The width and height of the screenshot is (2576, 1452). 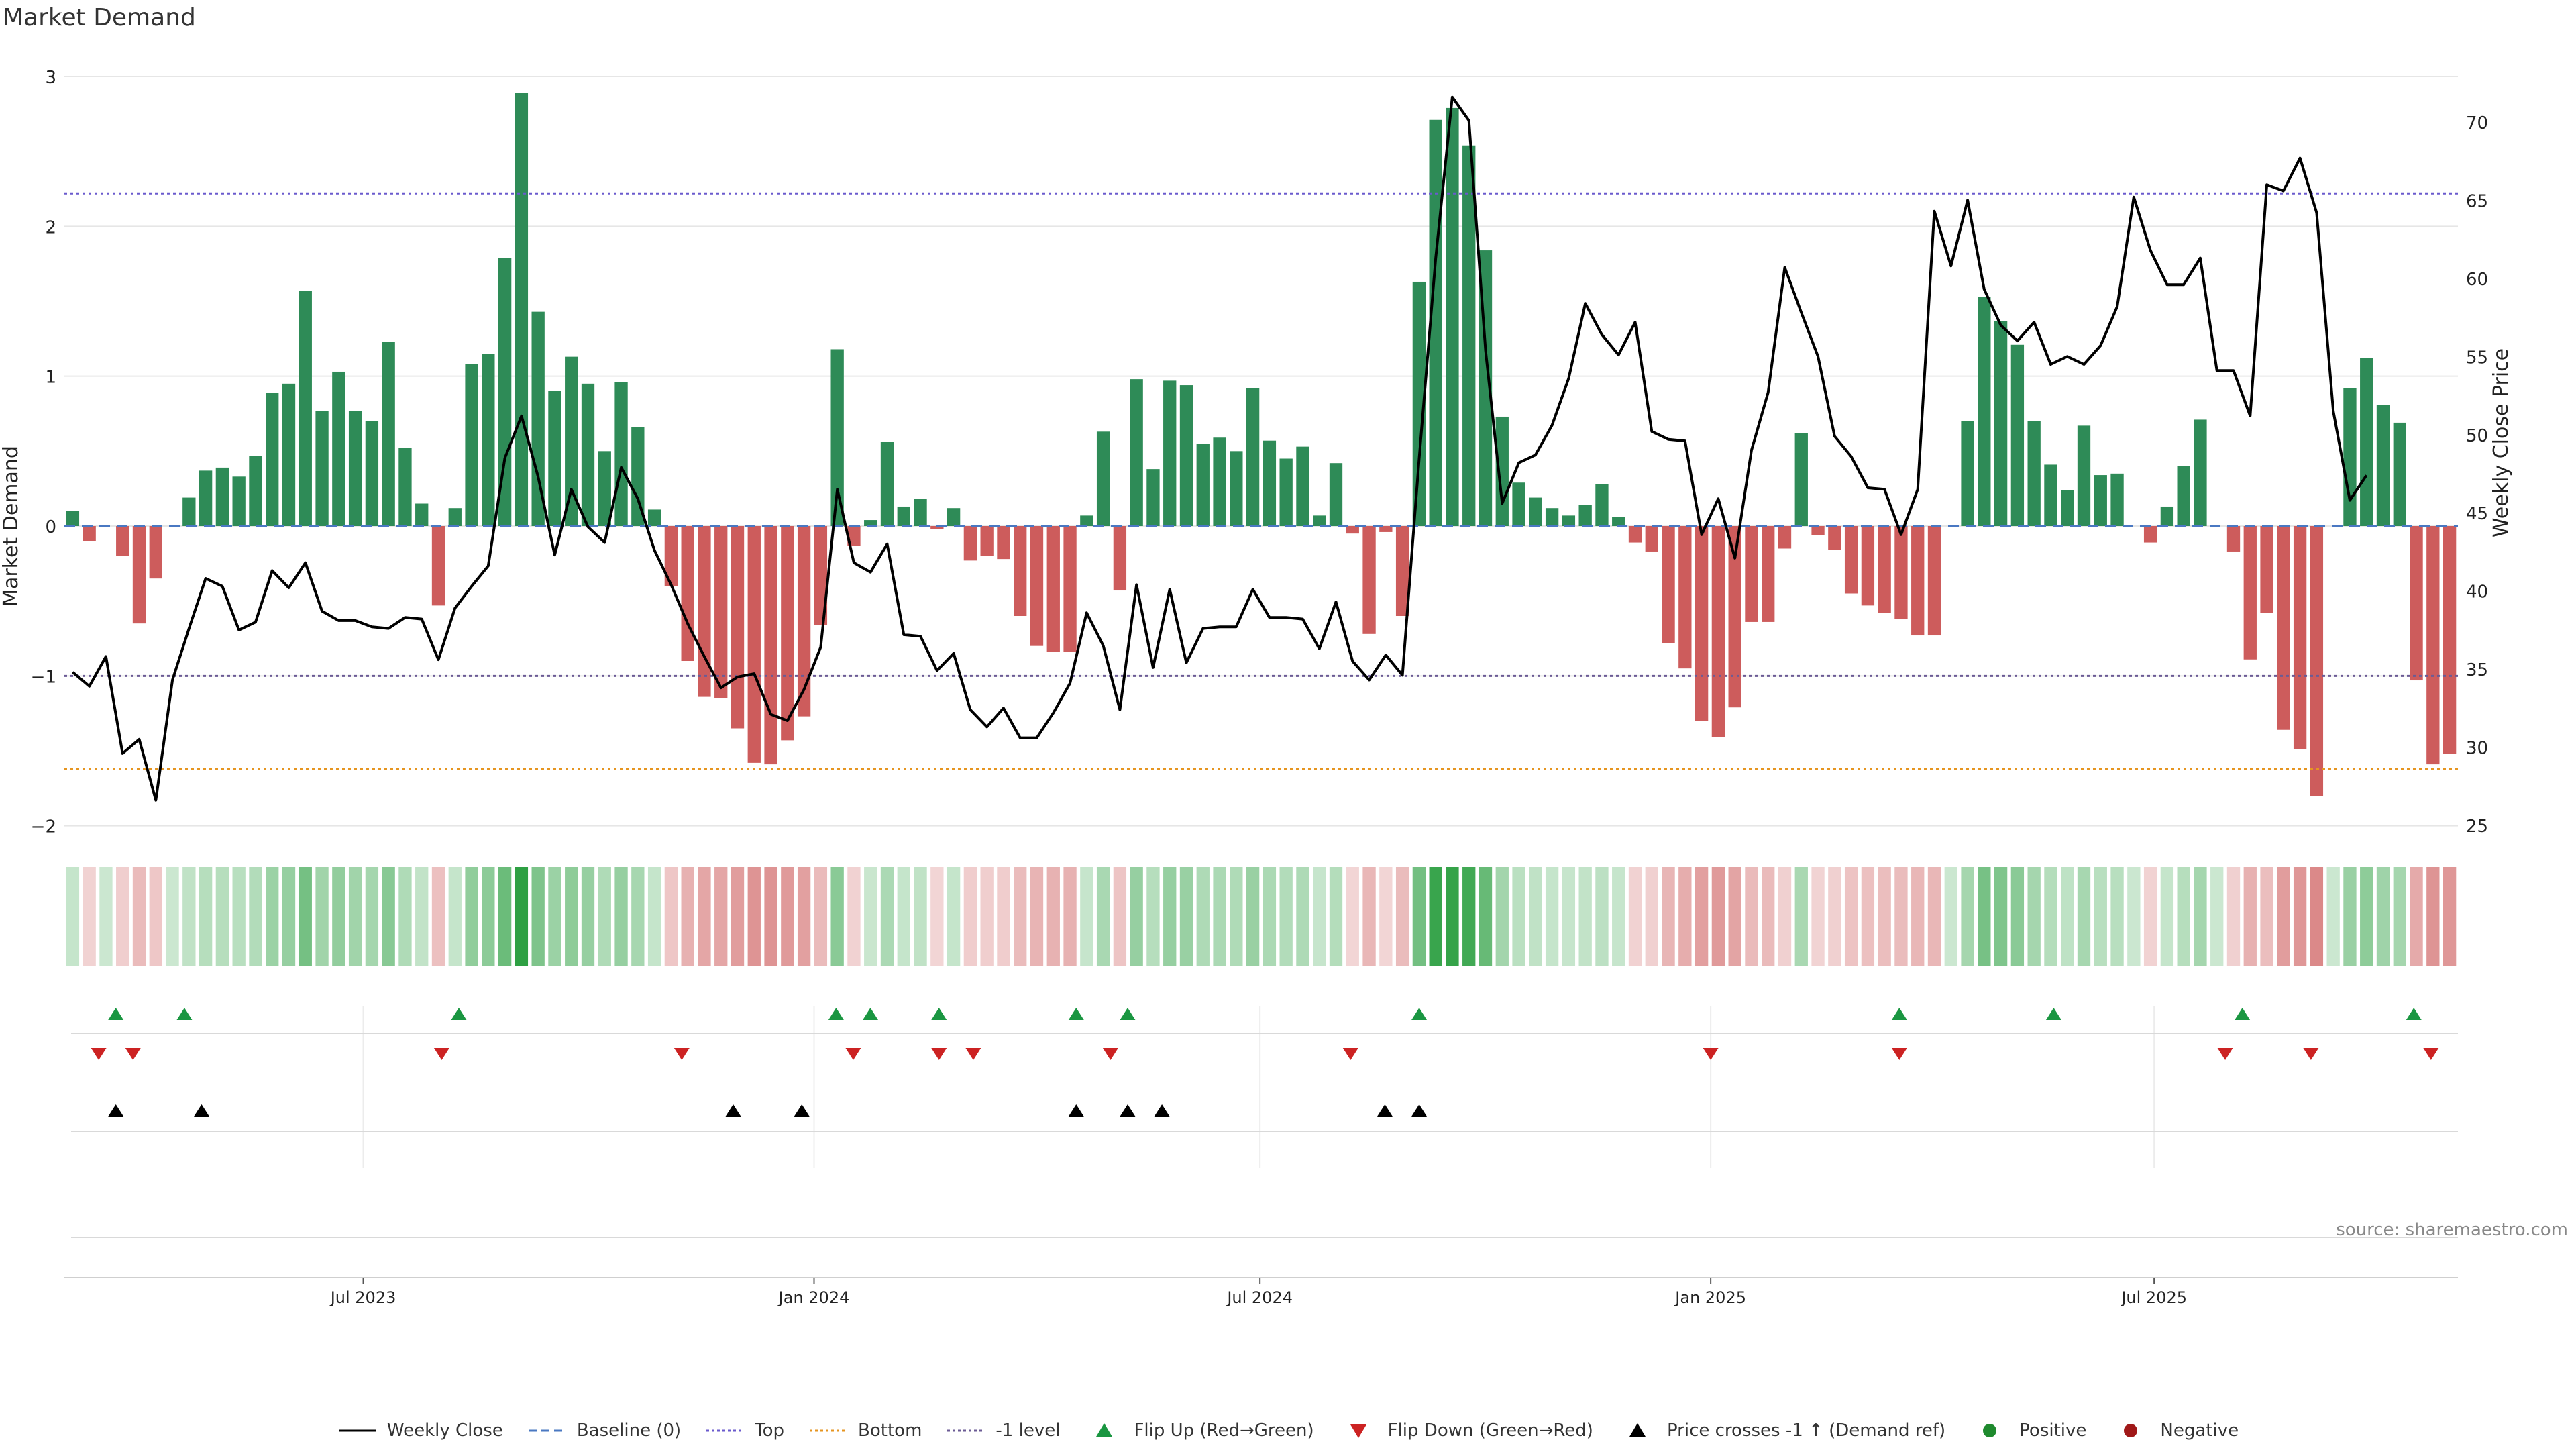 What do you see at coordinates (2174, 1431) in the screenshot?
I see `legend-item-negative: Negative` at bounding box center [2174, 1431].